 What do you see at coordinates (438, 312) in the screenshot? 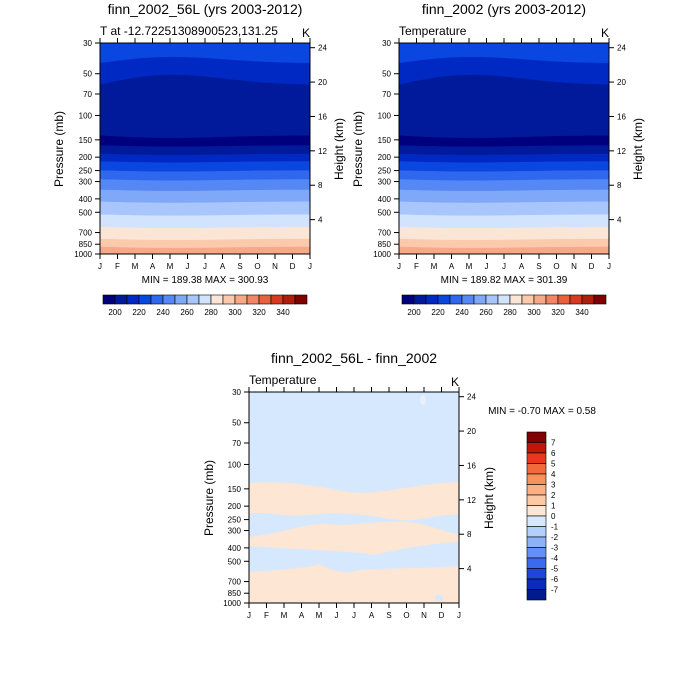
I see `colorbar-label: 220` at bounding box center [438, 312].